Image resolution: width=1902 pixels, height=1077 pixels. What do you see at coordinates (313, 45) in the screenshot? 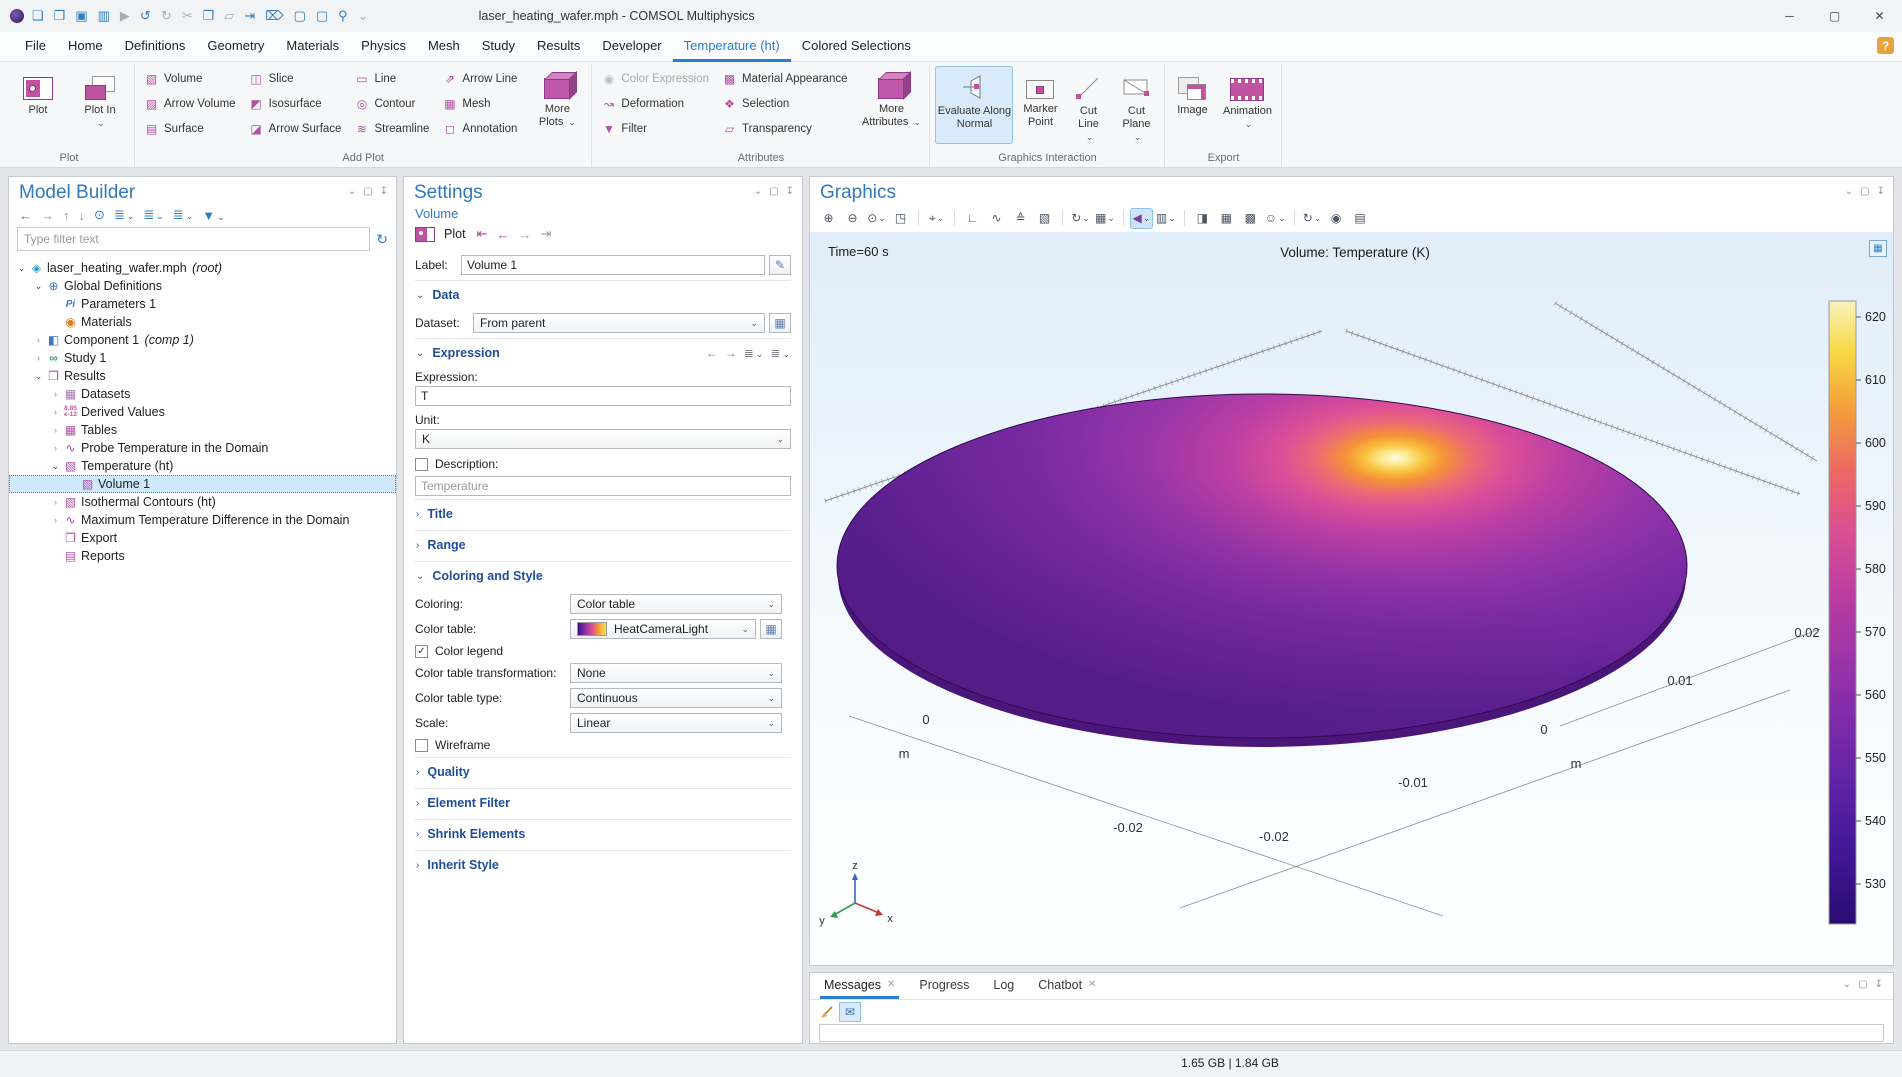
I see `tab-materials: Materials` at bounding box center [313, 45].